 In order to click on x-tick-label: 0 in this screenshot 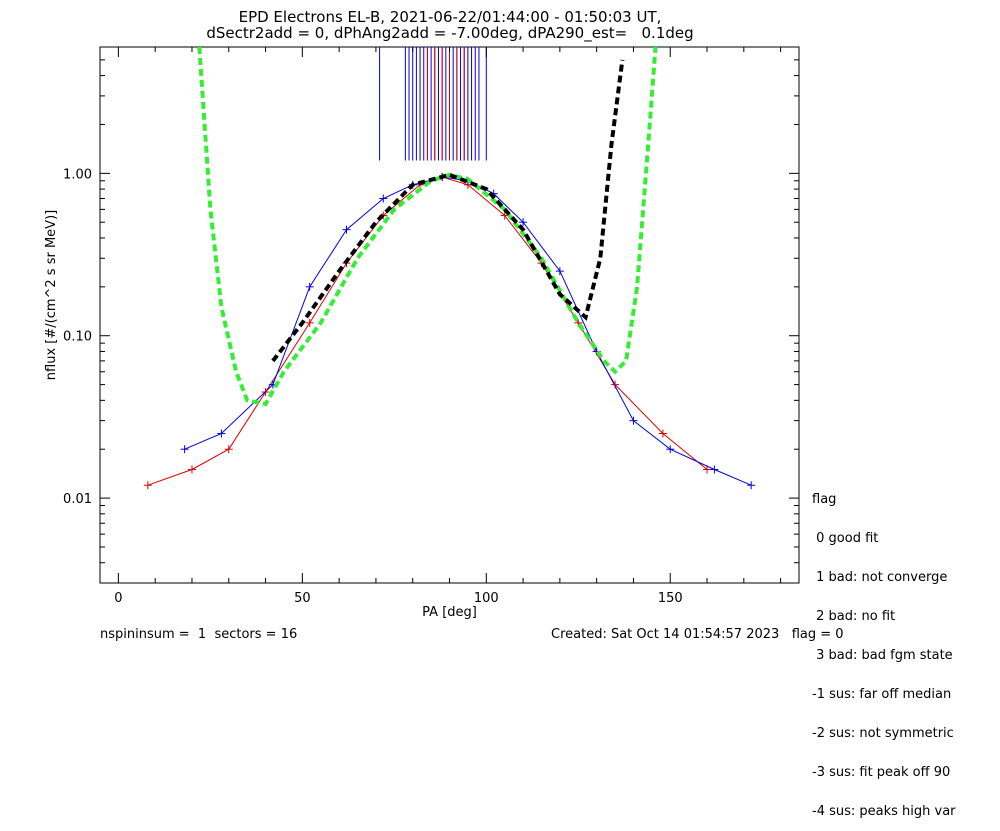, I will do `click(118, 598)`.